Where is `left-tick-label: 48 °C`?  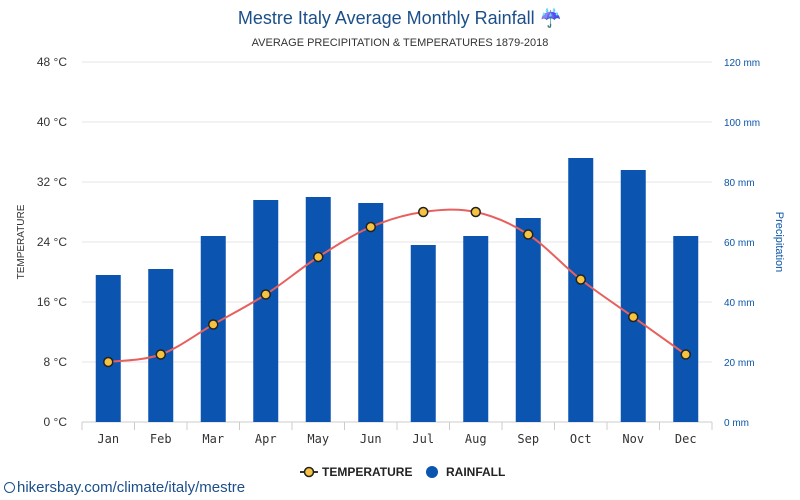 left-tick-label: 48 °C is located at coordinates (52, 62).